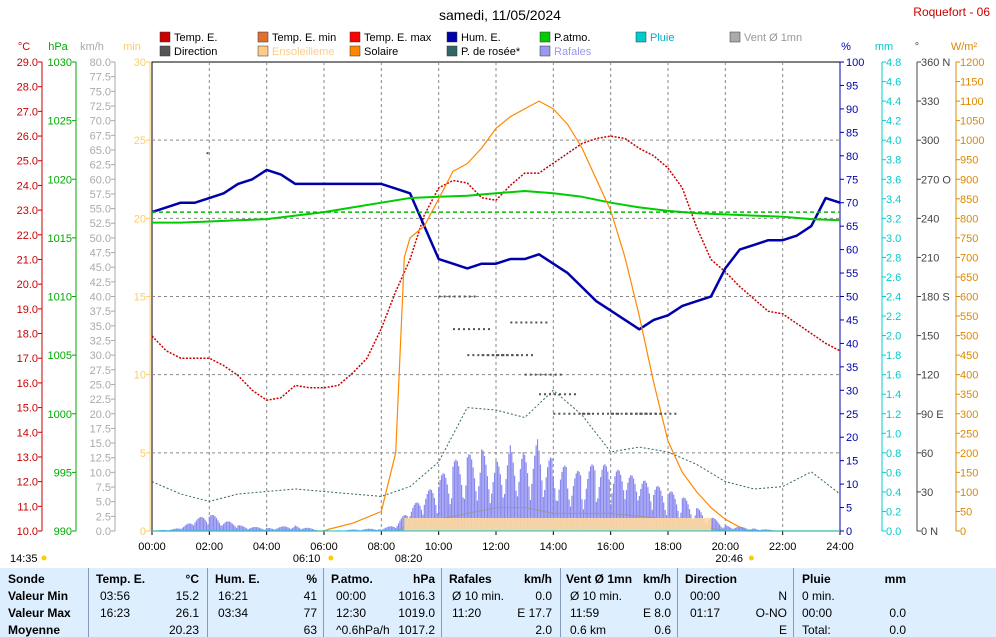 This screenshot has width=996, height=637. Describe the element at coordinates (893, 395) in the screenshot. I see `axis-label-rain: 1.4` at that location.